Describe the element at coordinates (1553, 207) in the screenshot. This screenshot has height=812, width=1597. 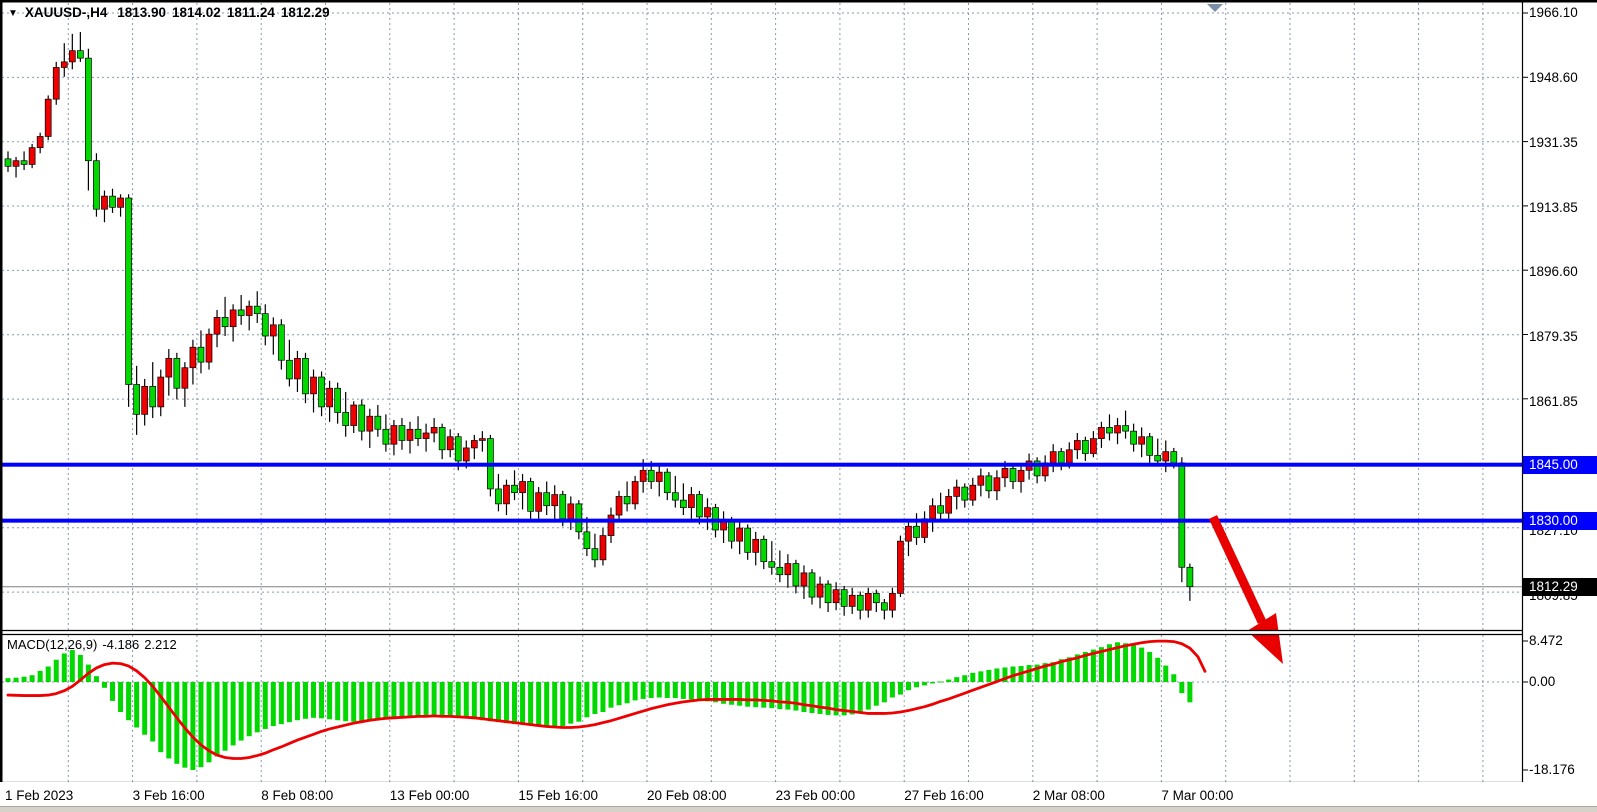
I see `price-axis-label: 1913.85` at that location.